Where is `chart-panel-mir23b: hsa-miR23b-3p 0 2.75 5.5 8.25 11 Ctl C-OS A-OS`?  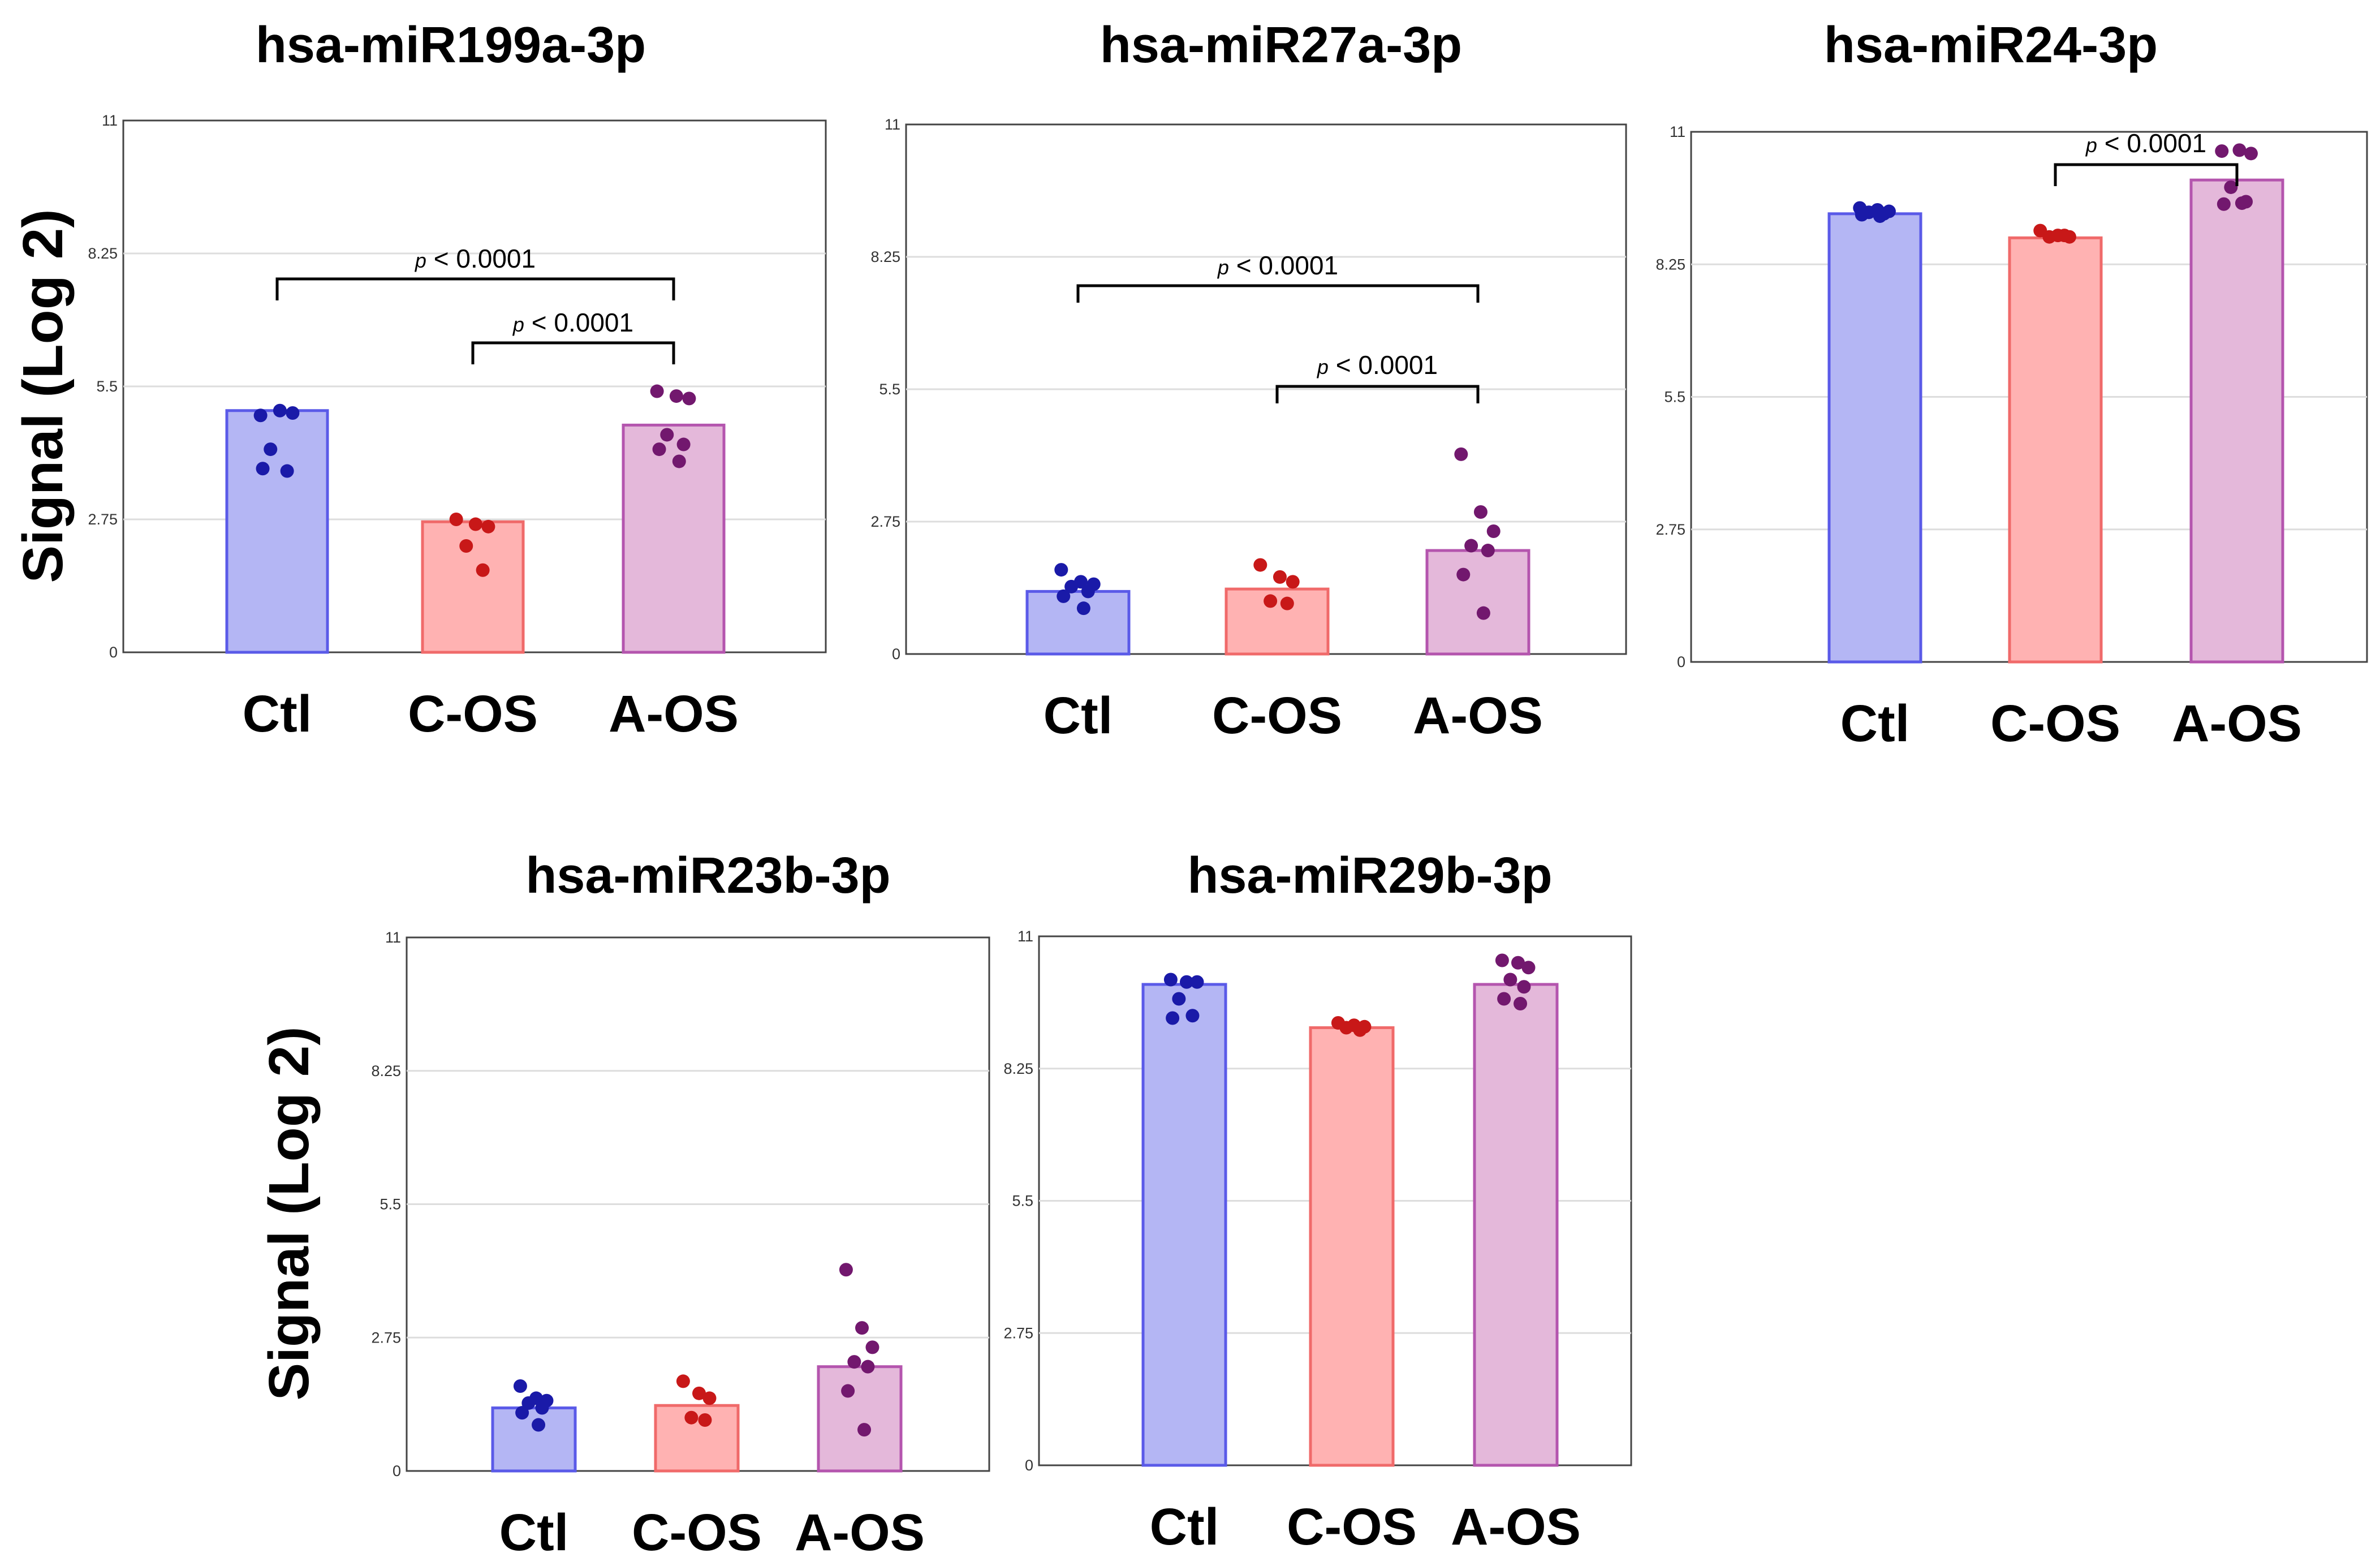
chart-panel-mir23b: hsa-miR23b-3p 0 2.75 5.5 8.25 11 Ctl C-OS A-OS is located at coordinates (680, 1204).